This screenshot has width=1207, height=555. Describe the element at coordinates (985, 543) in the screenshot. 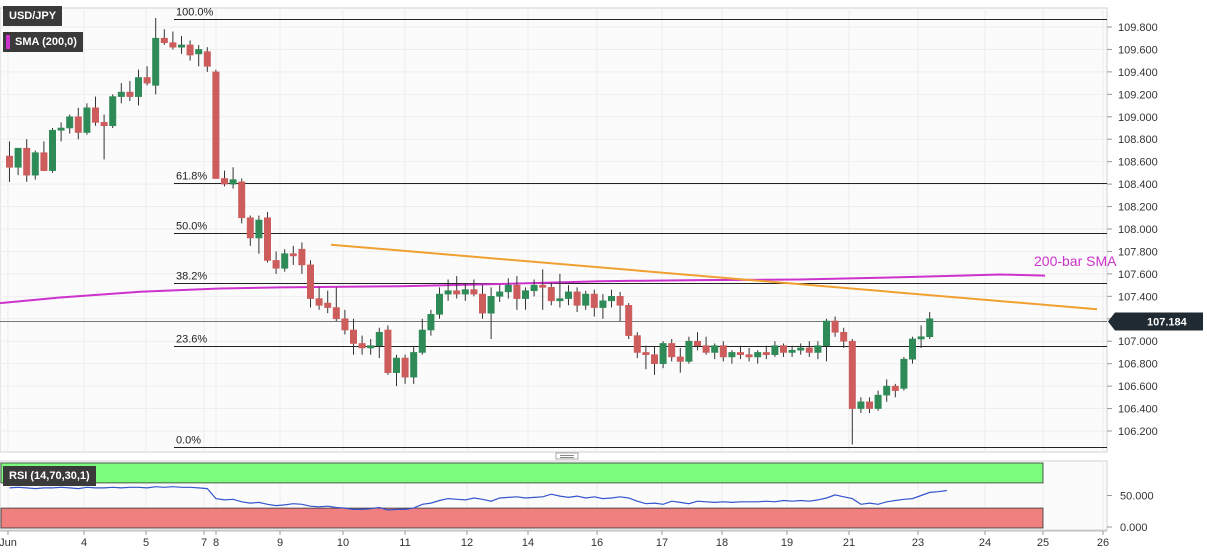

I see `x-tick-label: 24` at that location.